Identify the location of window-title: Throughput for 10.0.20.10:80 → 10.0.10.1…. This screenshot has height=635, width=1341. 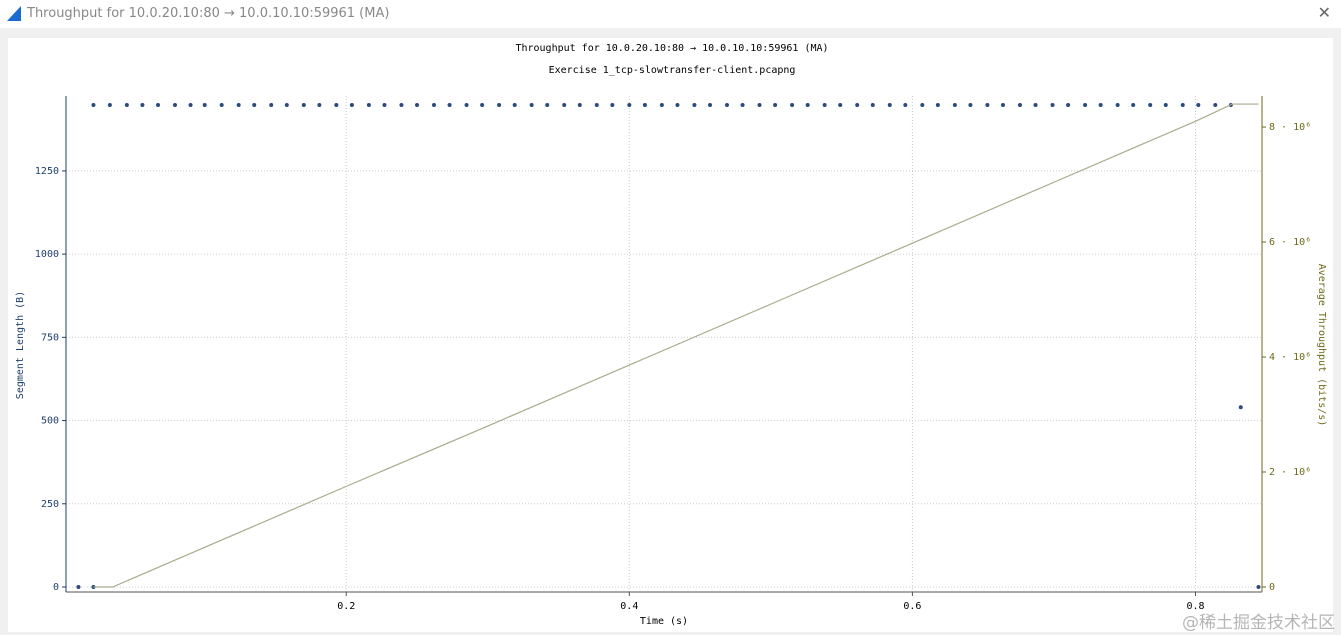
(208, 13).